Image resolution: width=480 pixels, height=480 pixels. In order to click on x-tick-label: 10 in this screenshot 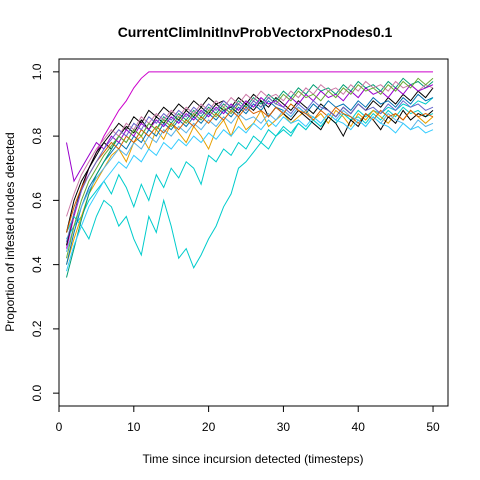, I will do `click(134, 427)`.